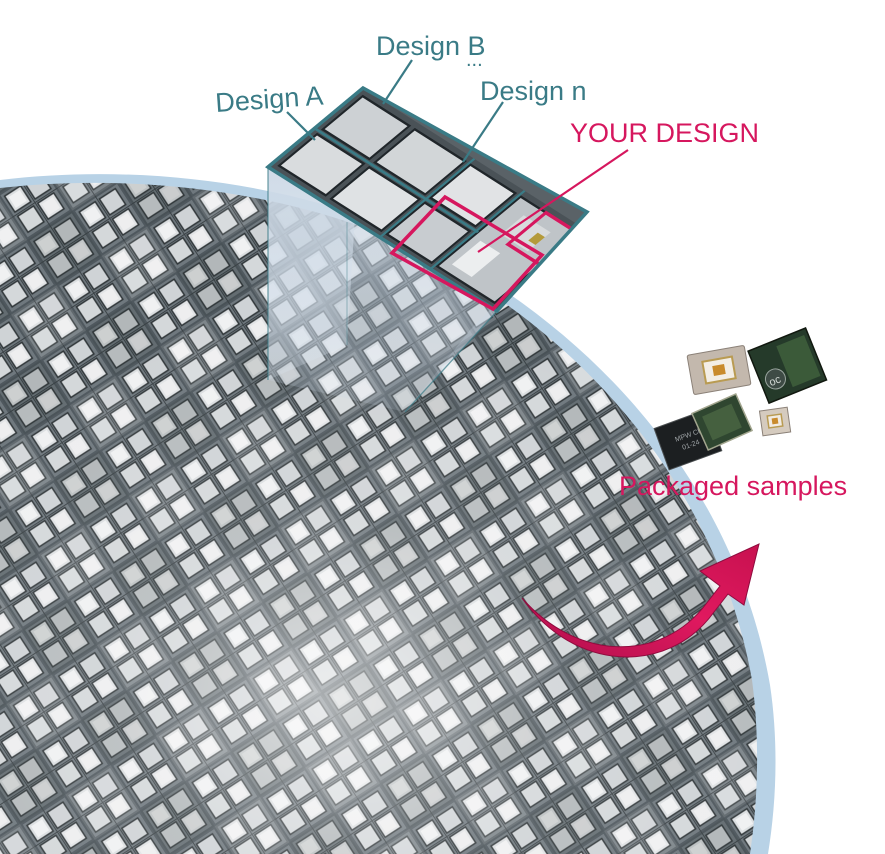  Describe the element at coordinates (775, 381) in the screenshot. I see `chip-logo-text: oc` at that location.